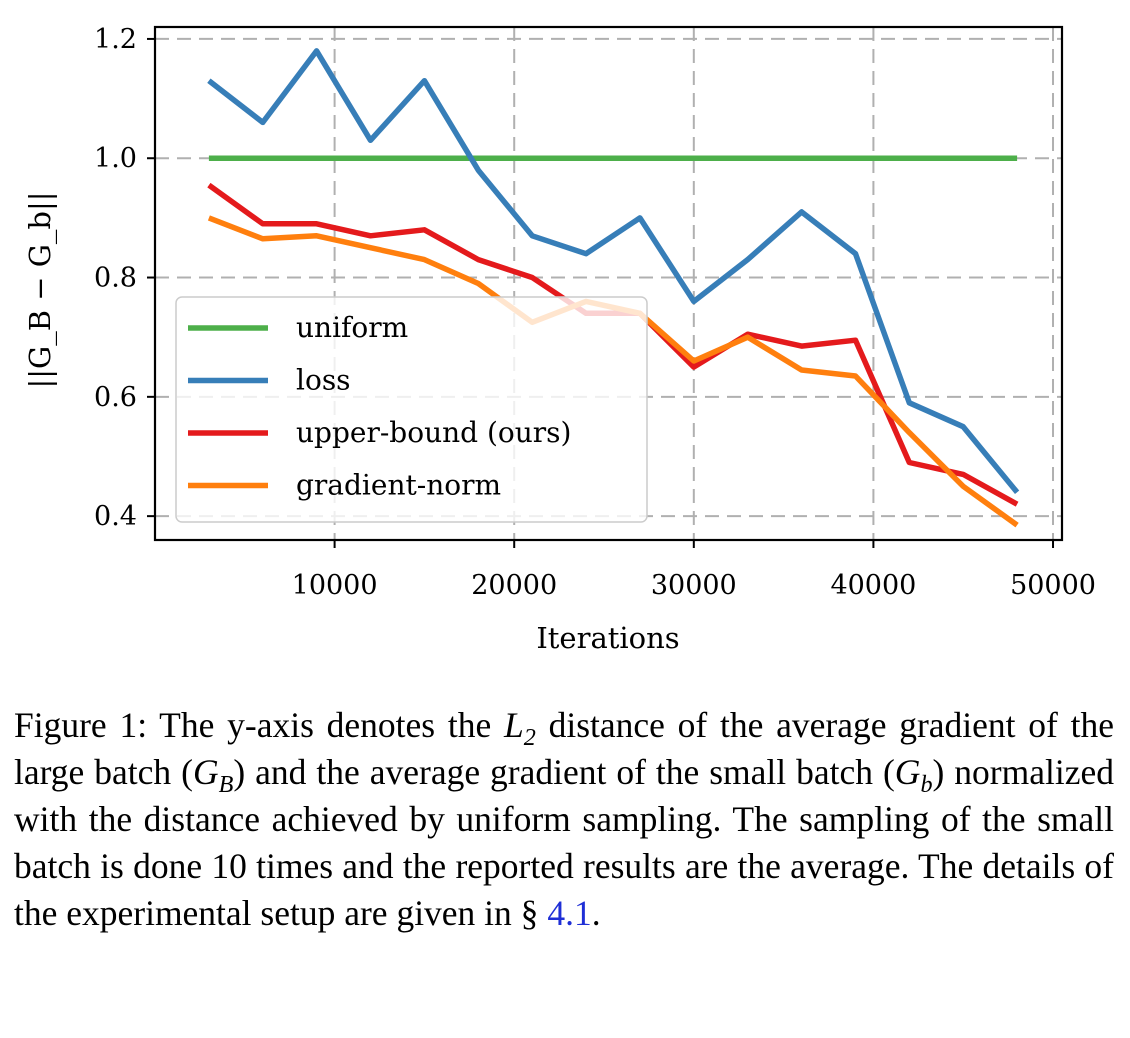  What do you see at coordinates (926, 785) in the screenshot?
I see `math-g-small-sub: b` at bounding box center [926, 785].